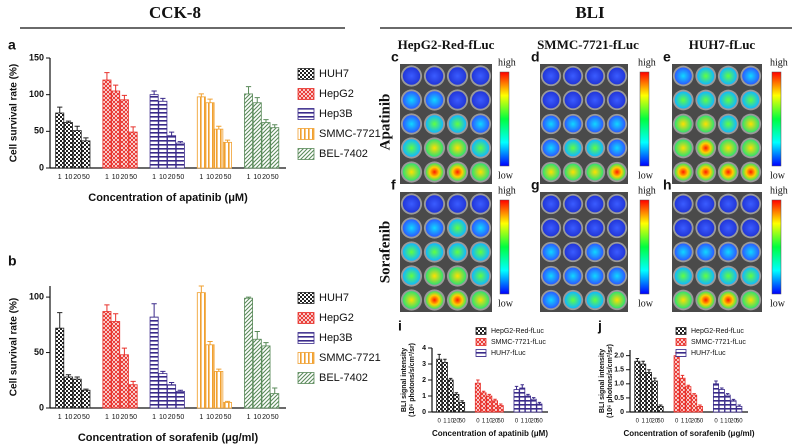 Image resolution: width=796 pixels, height=447 pixels. Describe the element at coordinates (778, 303) in the screenshot. I see `scale-low: low` at that location.